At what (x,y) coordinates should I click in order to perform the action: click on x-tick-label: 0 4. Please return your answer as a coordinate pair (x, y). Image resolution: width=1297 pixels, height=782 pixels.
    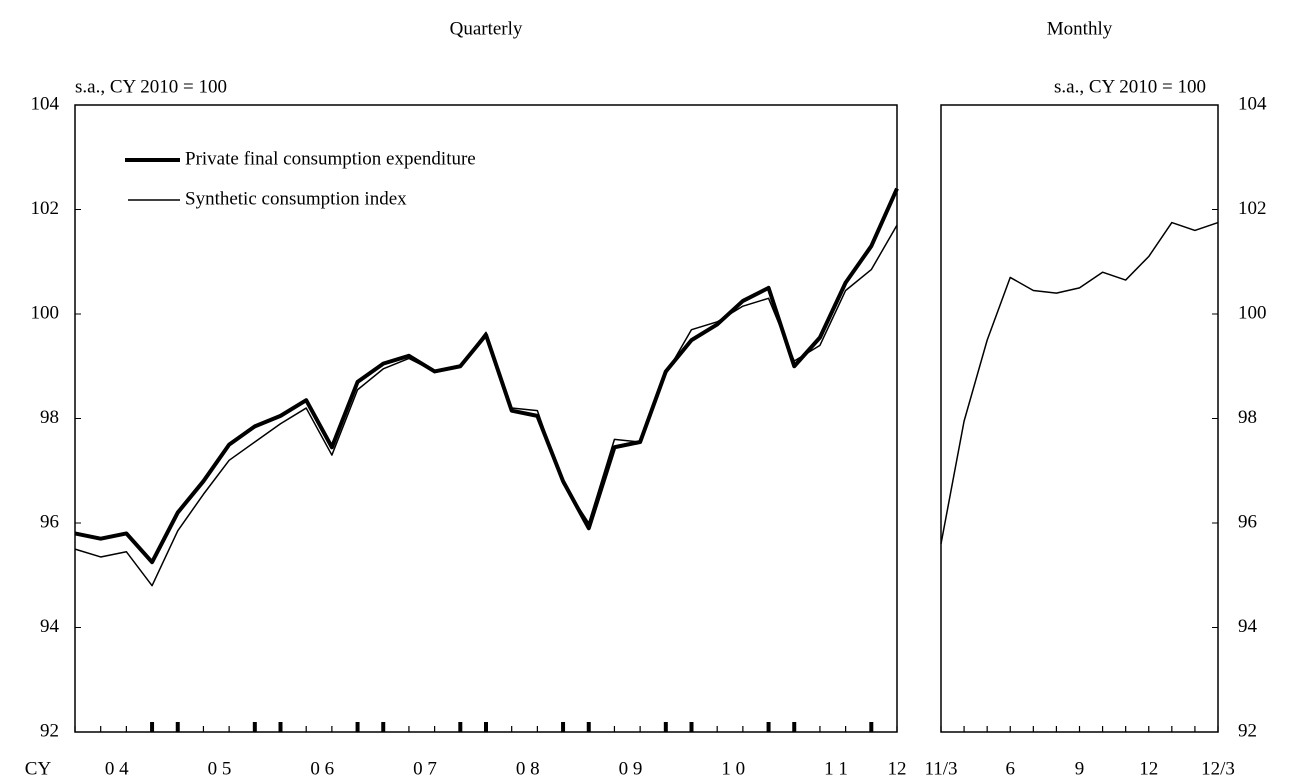
    Looking at the image, I should click on (117, 768).